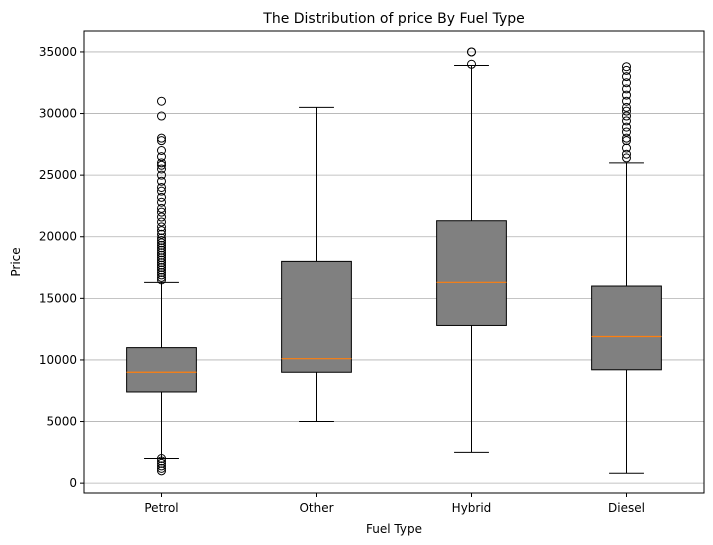  I want to click on y-tick-label: 30000, so click(58, 114).